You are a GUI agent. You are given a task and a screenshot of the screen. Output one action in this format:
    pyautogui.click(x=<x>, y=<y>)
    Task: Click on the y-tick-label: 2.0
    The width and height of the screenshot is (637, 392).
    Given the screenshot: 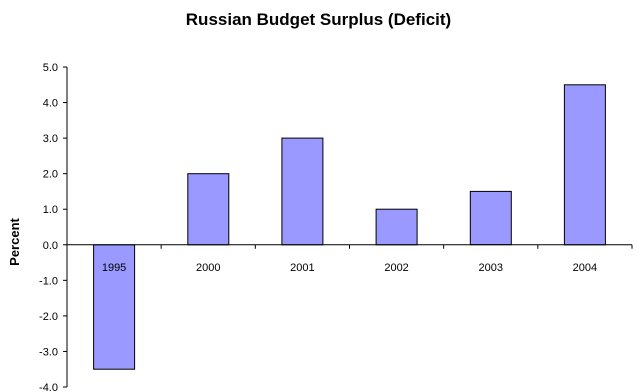 What is the action you would take?
    pyautogui.click(x=50, y=175)
    